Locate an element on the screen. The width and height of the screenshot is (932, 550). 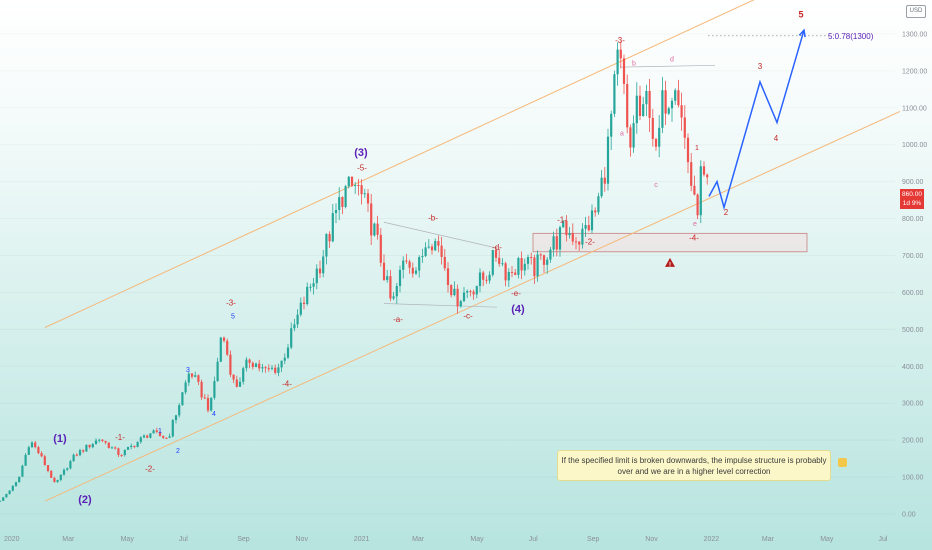
x-tick-label: Mar is located at coordinates (68, 539).